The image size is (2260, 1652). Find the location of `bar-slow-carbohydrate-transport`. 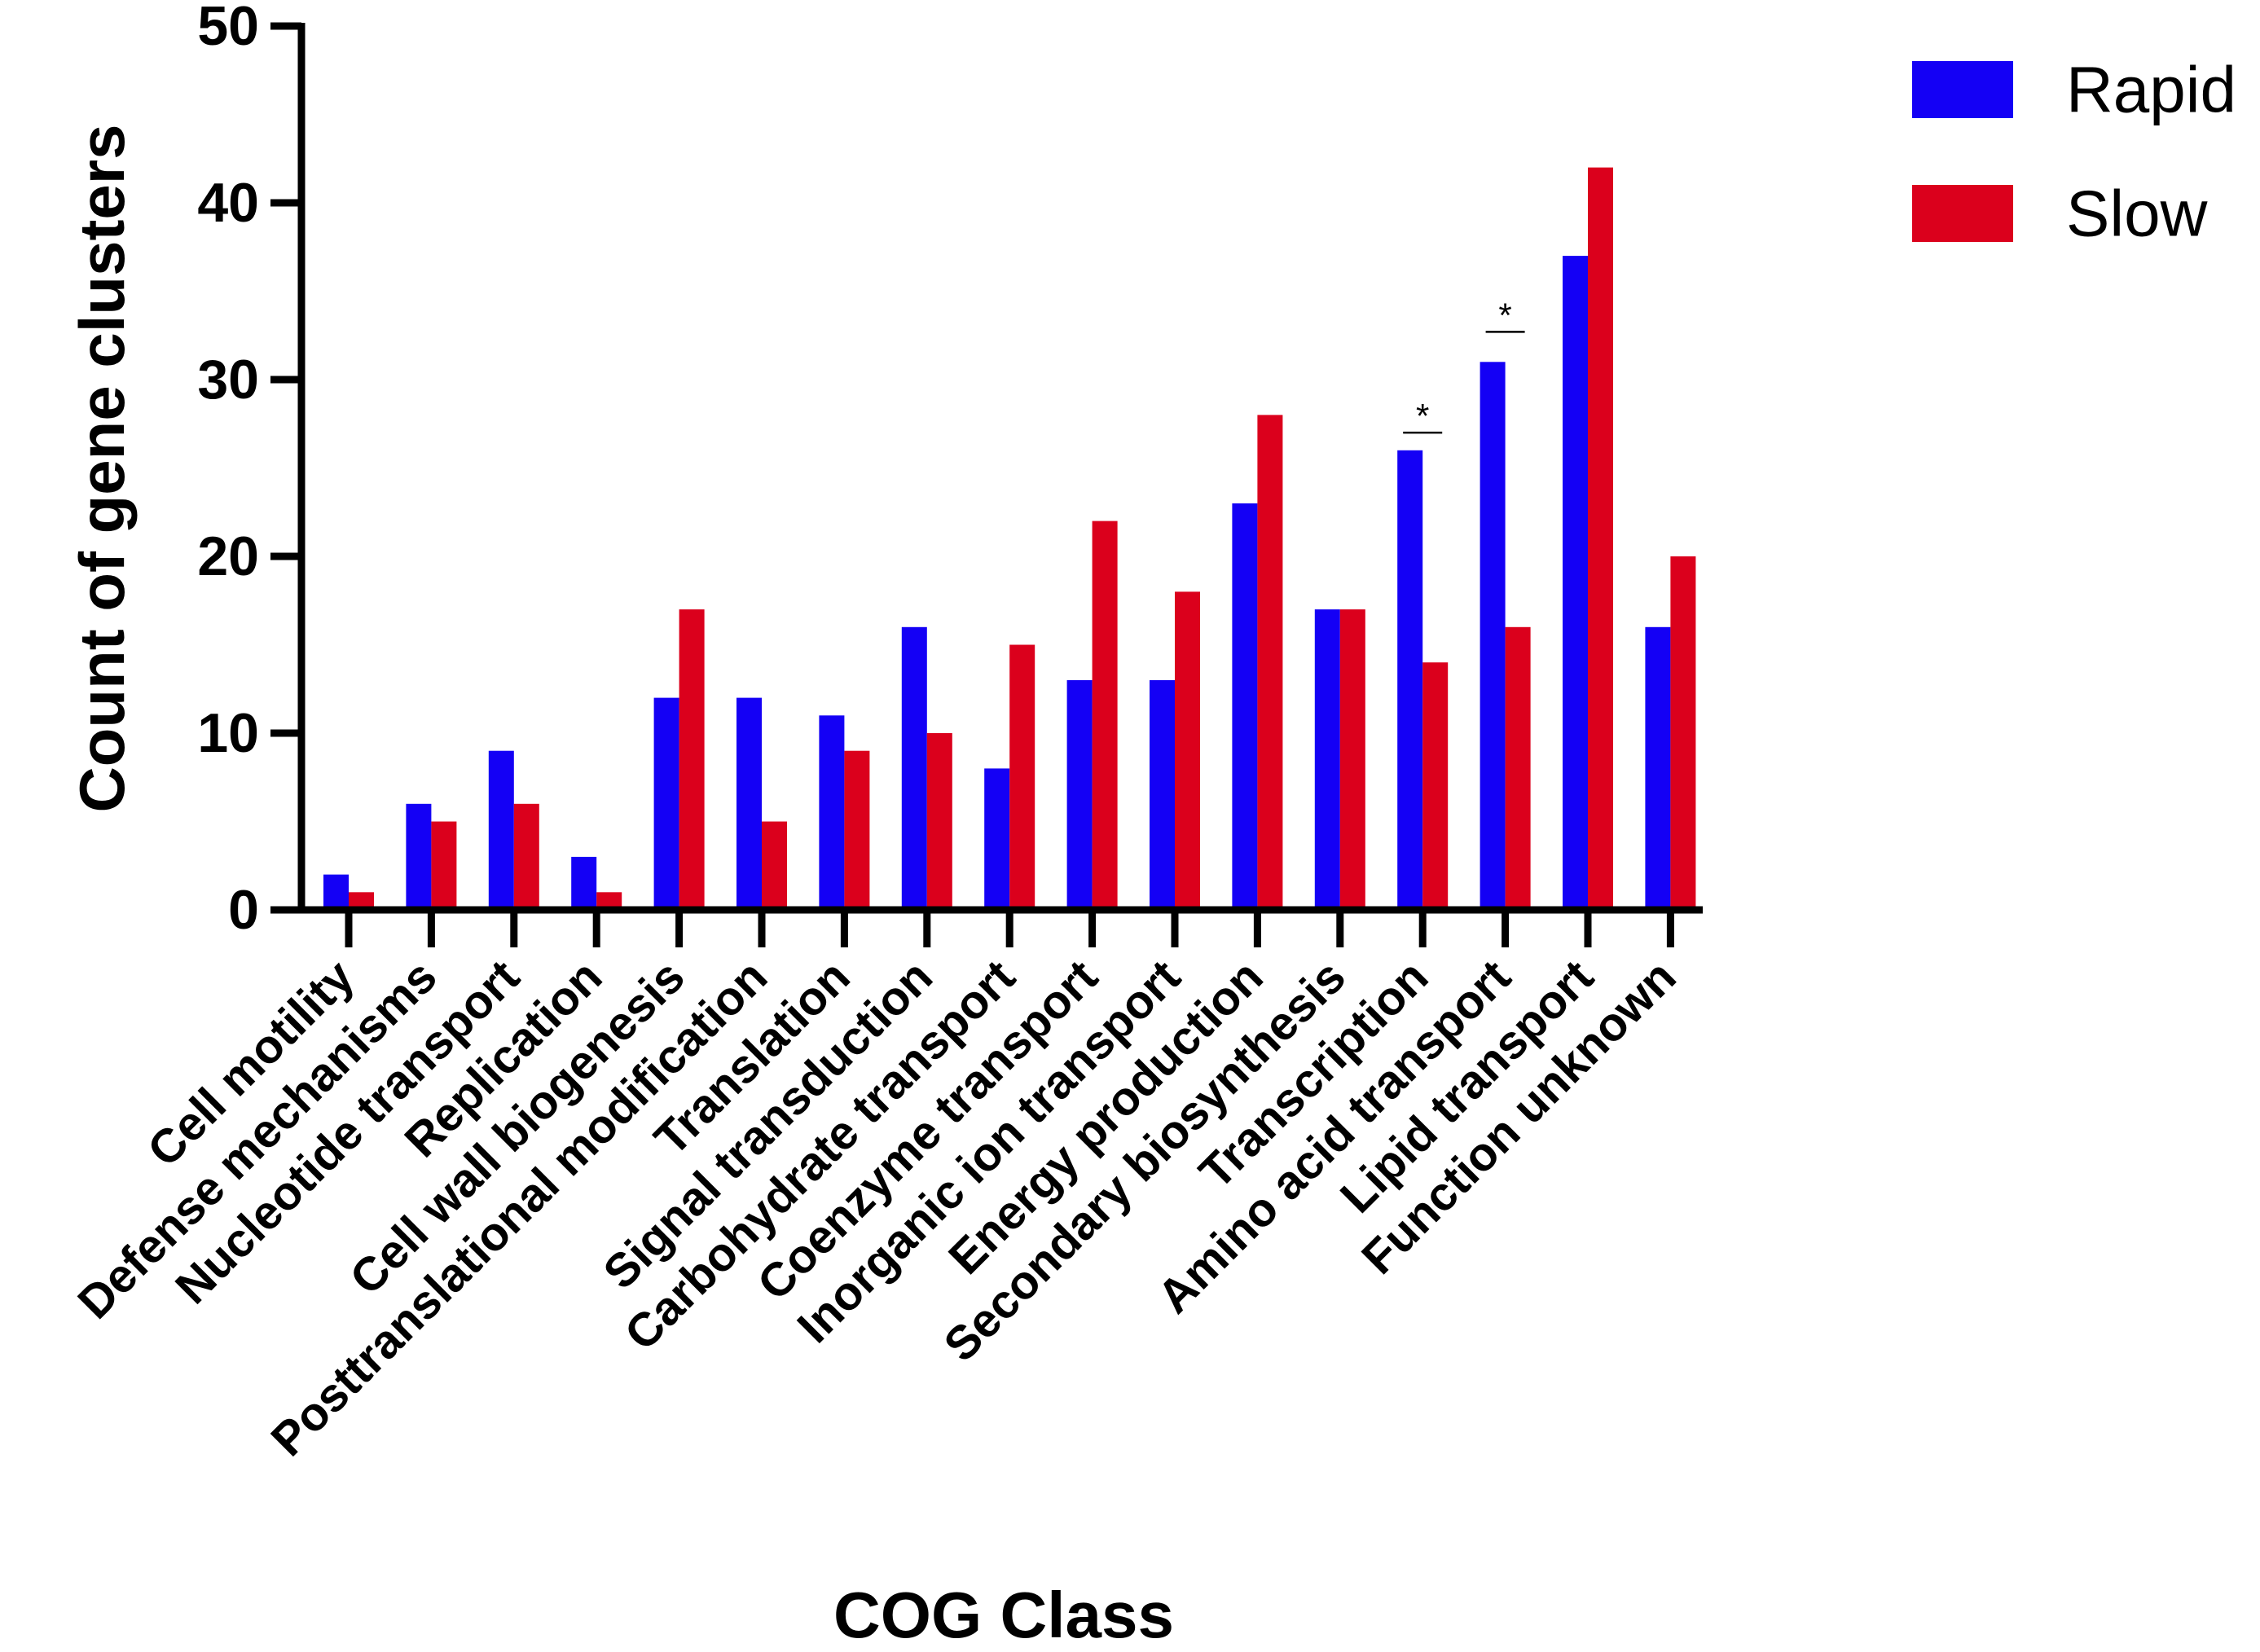

bar-slow-carbohydrate-transport is located at coordinates (1022, 777).